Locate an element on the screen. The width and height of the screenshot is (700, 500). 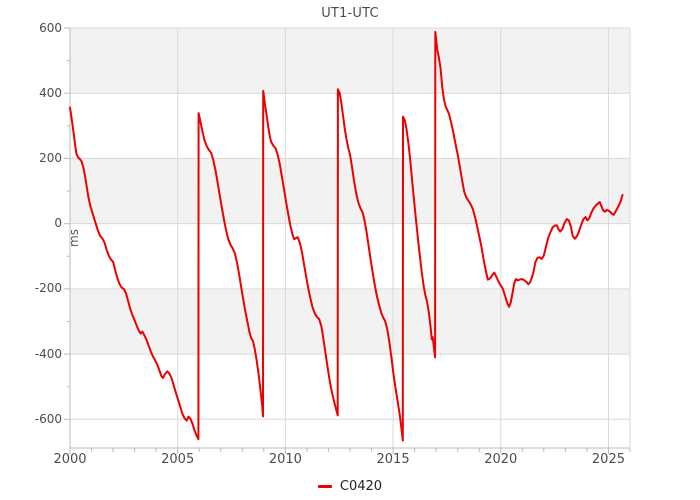
chart-title: UT1-UTC is located at coordinates (350, 13).